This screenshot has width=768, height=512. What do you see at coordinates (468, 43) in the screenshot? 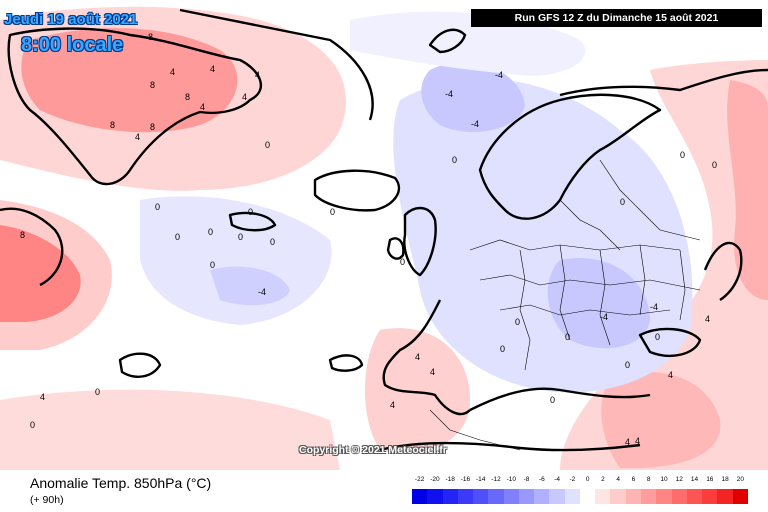
I see `cold-area-north` at bounding box center [468, 43].